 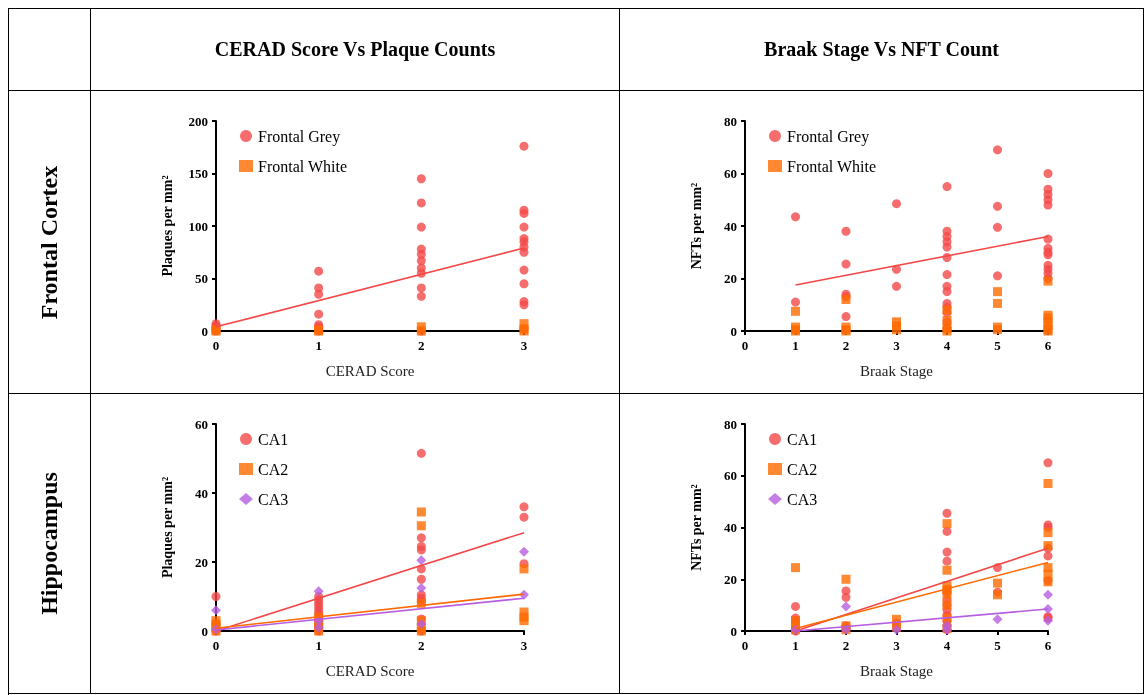 What do you see at coordinates (49, 242) in the screenshot?
I see `text: Frontal Cortex` at bounding box center [49, 242].